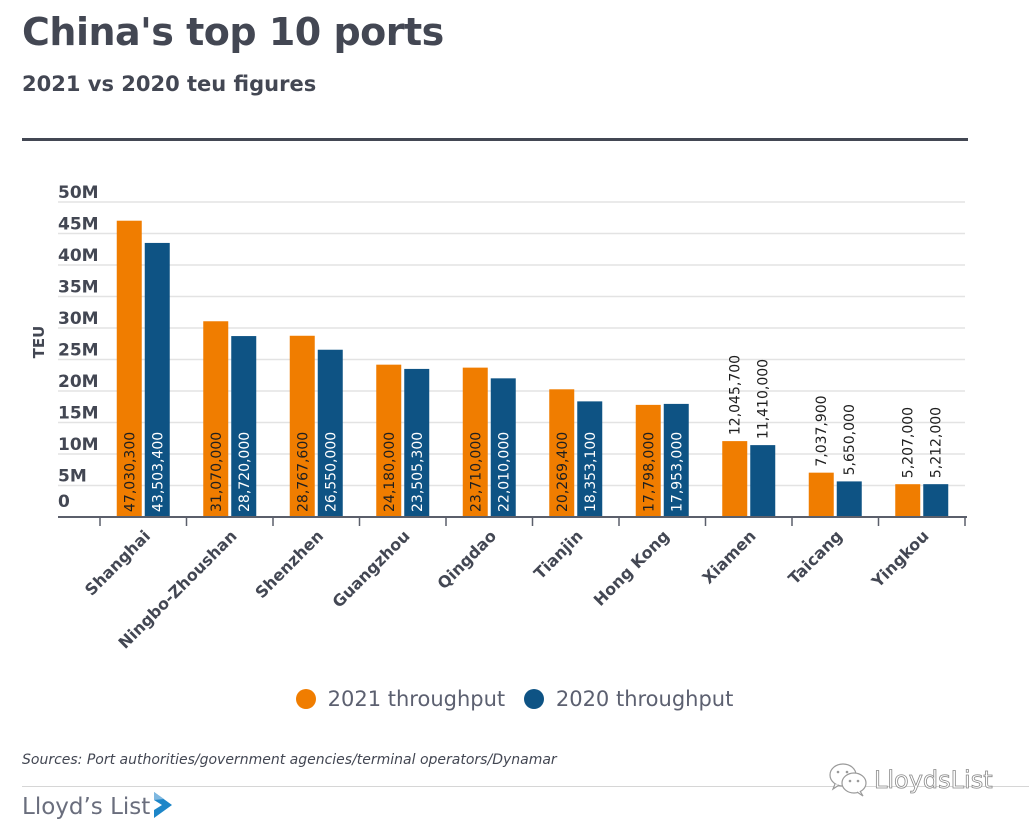 Image resolution: width=1029 pixels, height=830 pixels. Describe the element at coordinates (466, 559) in the screenshot. I see `x-tick-label: Qingdao` at that location.